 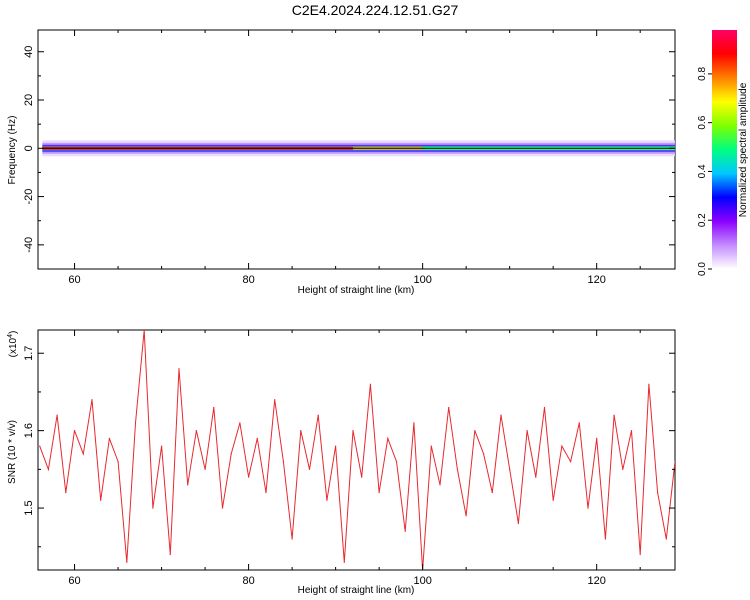 I want to click on y-tick-label: 40, so click(x=29, y=52).